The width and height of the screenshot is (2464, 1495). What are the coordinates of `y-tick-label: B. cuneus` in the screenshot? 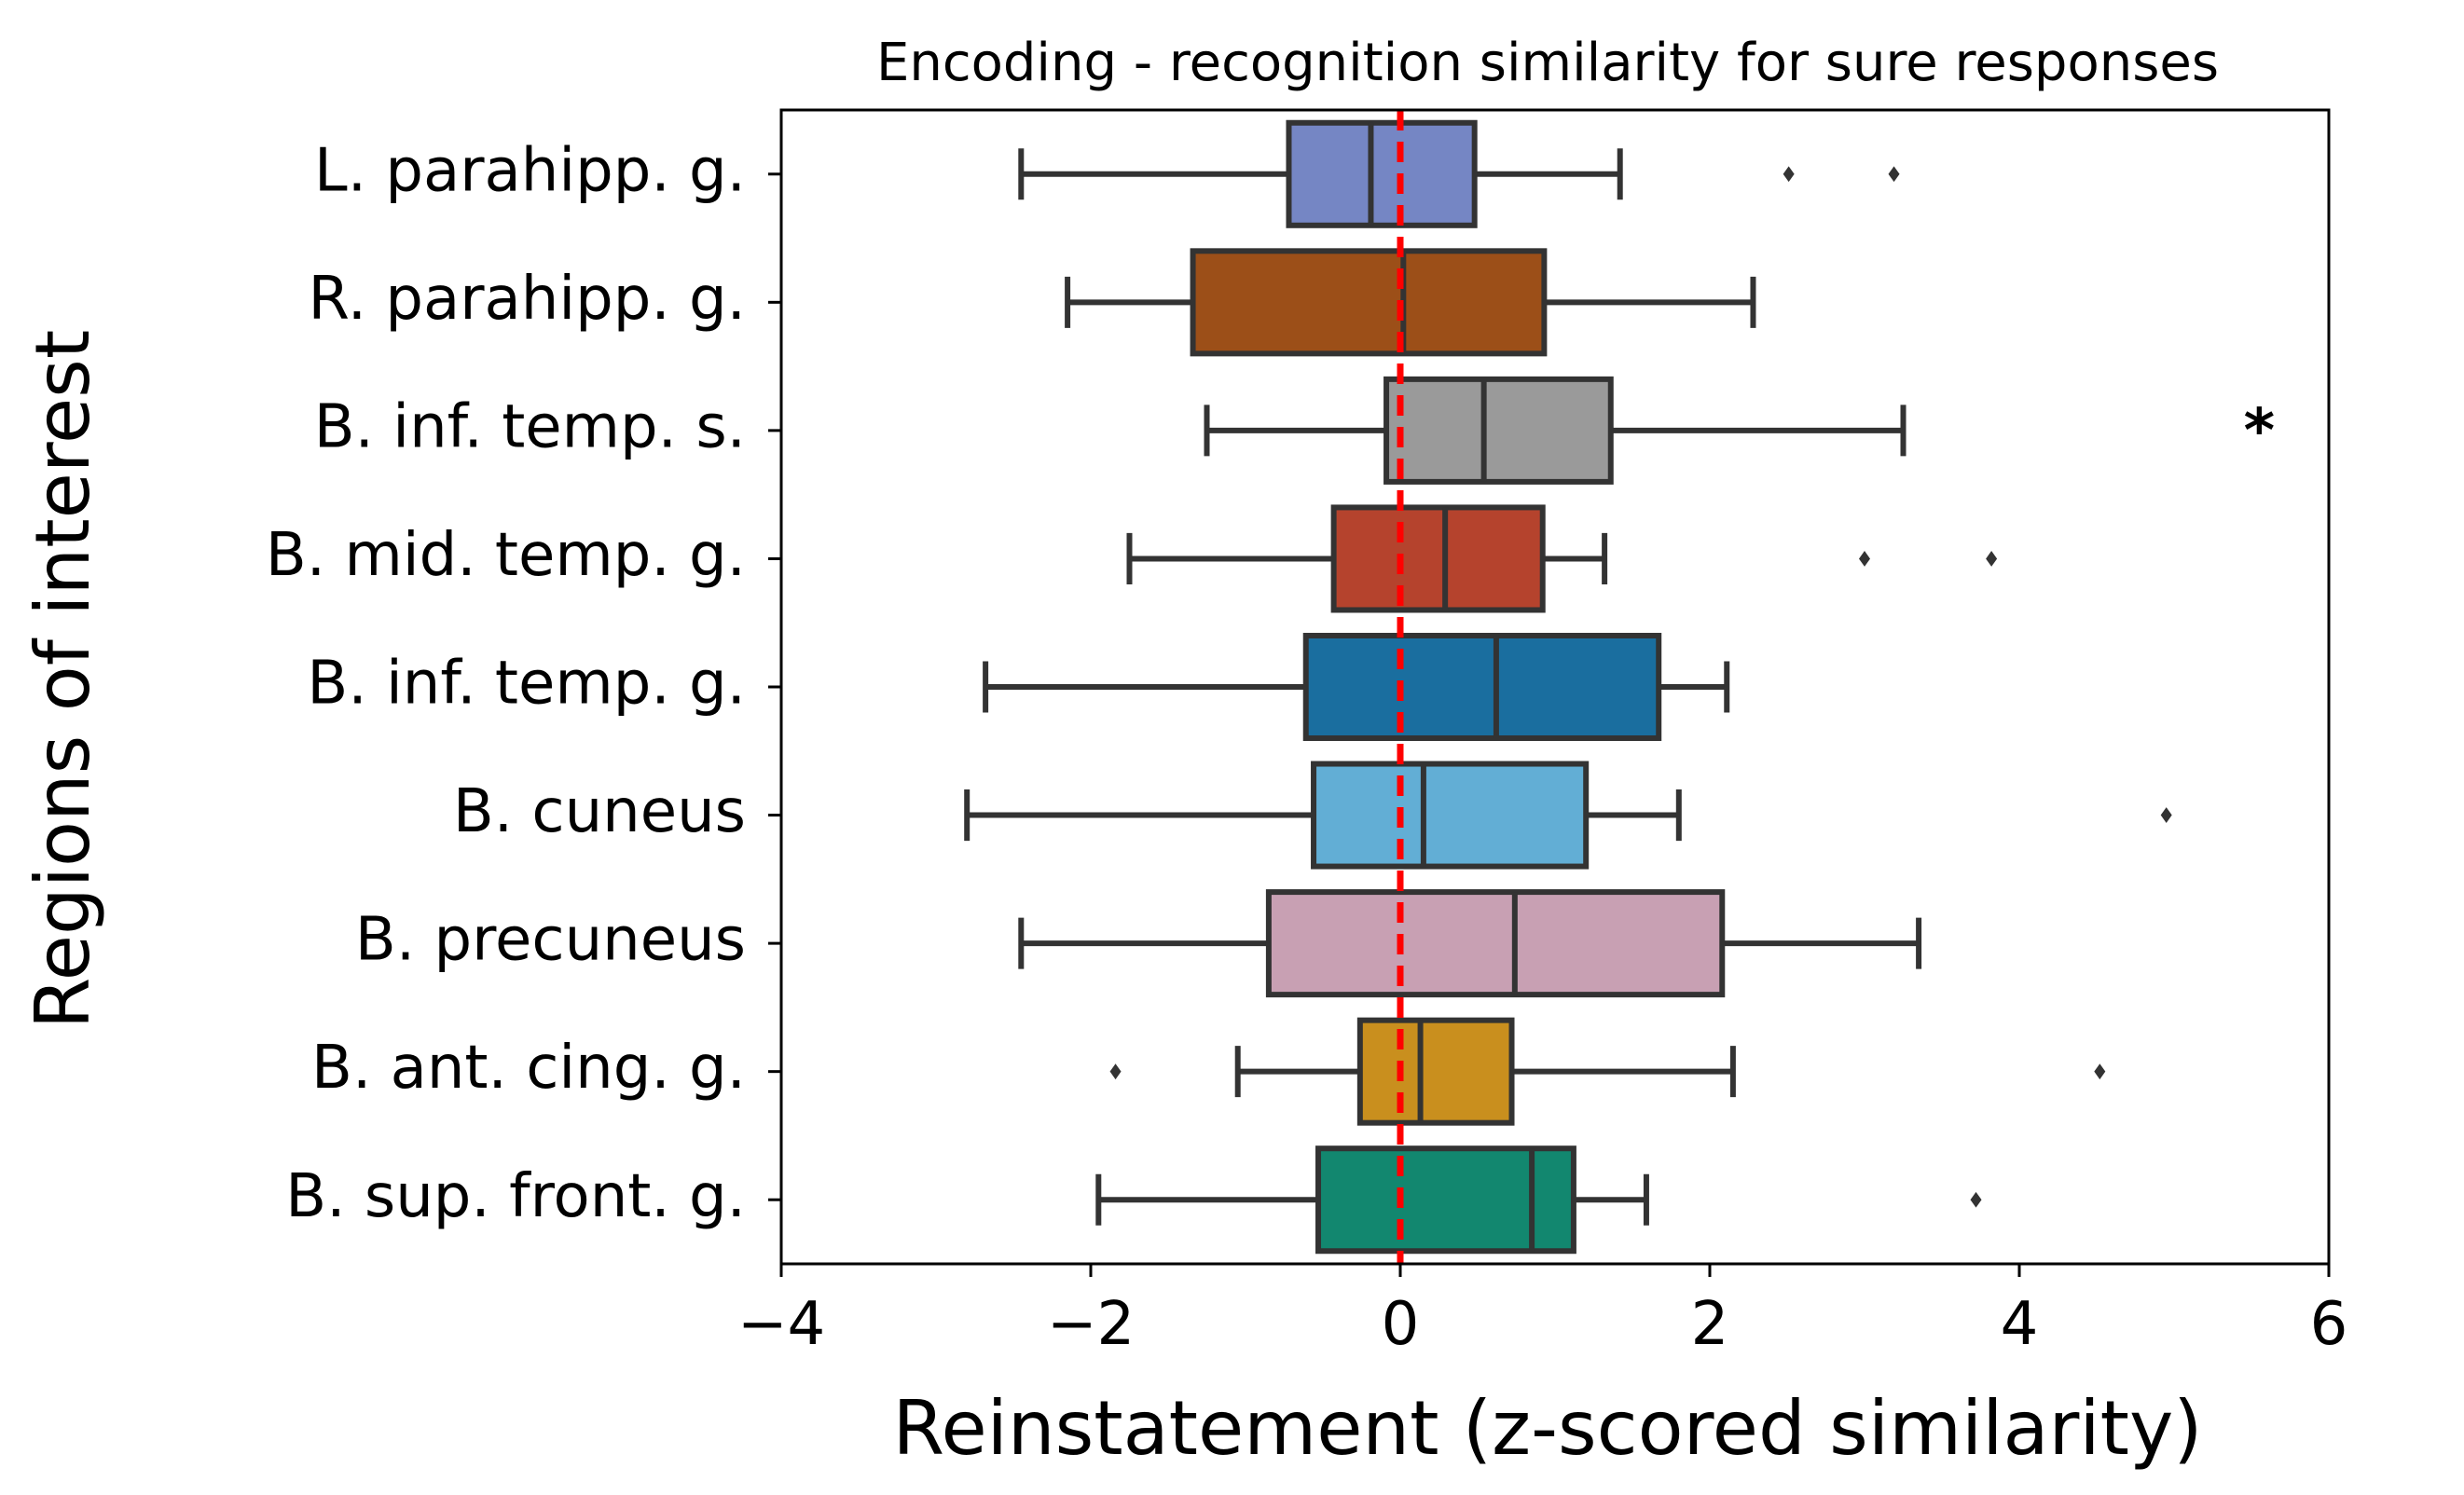 It's located at (599, 811).